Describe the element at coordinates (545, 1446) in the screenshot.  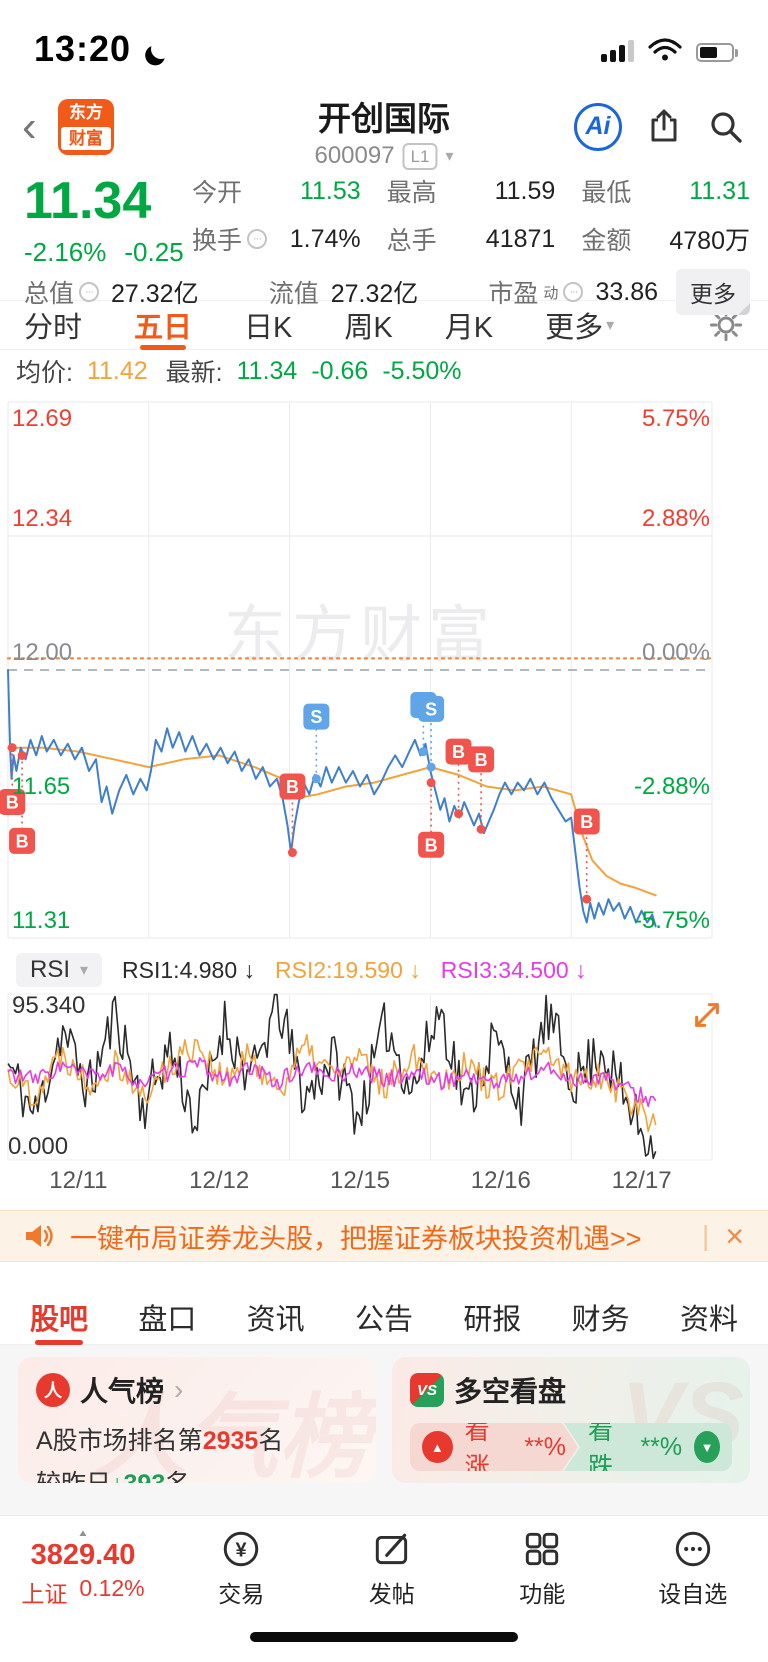
I see `bull-value: **%` at that location.